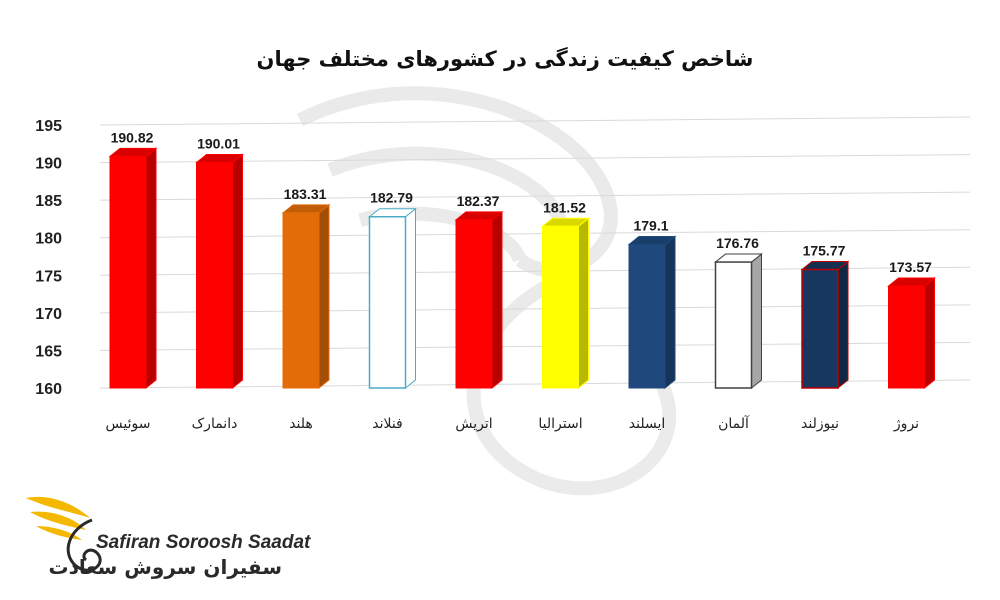 This screenshot has width=1000, height=600. I want to click on data-label: 175.77, so click(824, 250).